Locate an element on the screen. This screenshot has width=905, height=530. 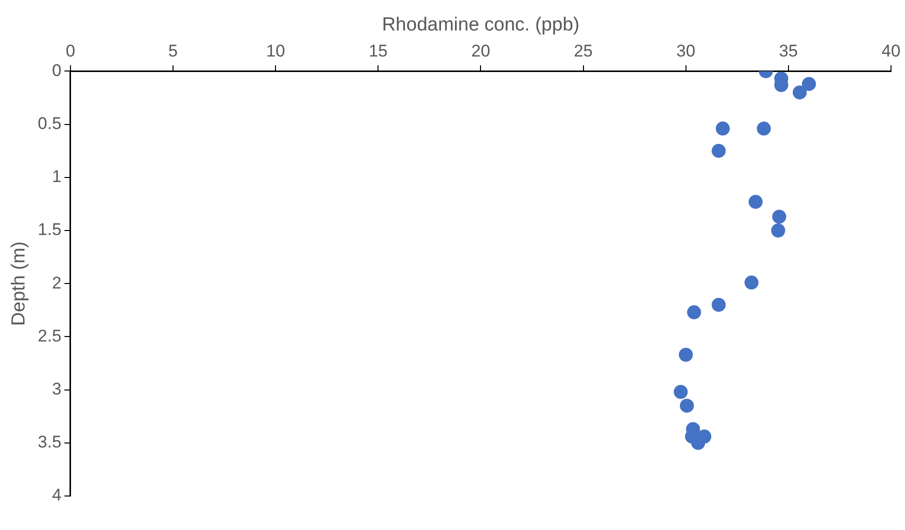
x-tick-label: 10 is located at coordinates (276, 51).